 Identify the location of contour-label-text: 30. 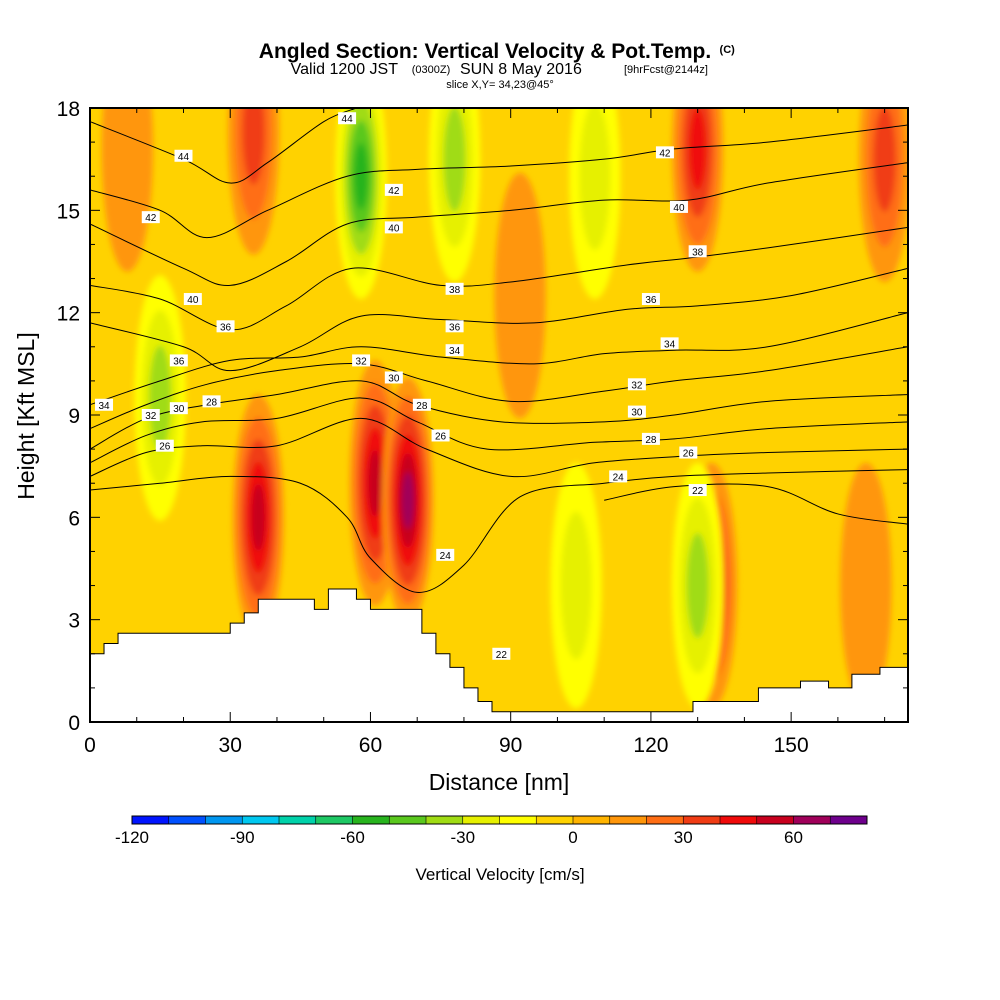
(394, 378).